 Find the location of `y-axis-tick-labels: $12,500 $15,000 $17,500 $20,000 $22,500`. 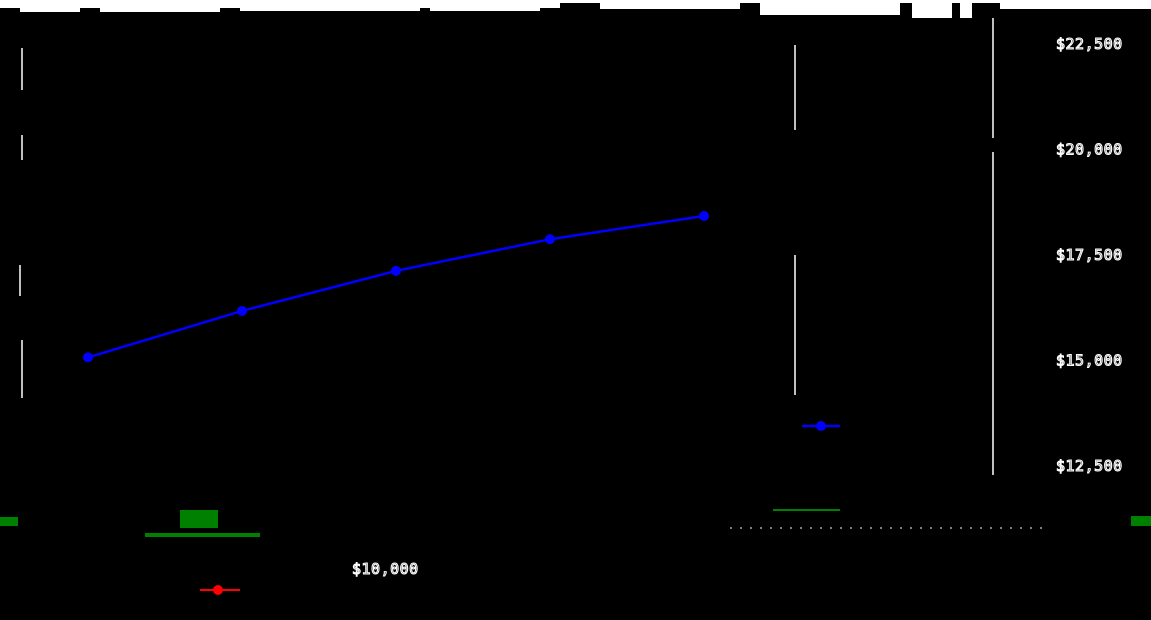

y-axis-tick-labels: $12,500 $15,000 $17,500 $20,000 $22,500 is located at coordinates (1089, 254).